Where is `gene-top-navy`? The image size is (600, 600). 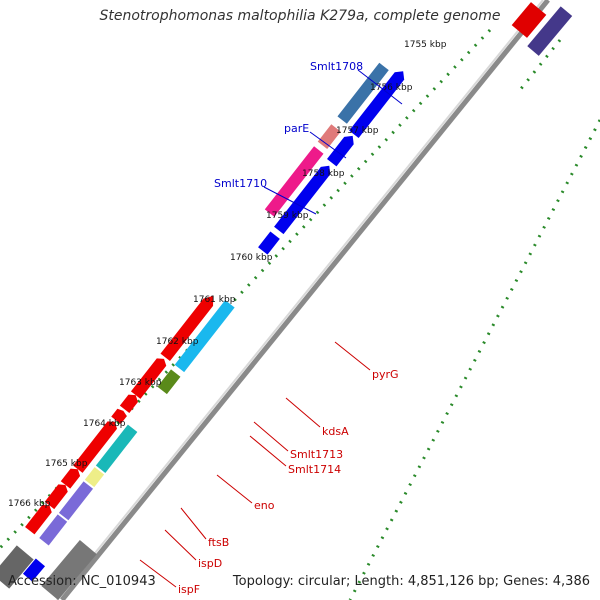 gene-top-navy is located at coordinates (550, 31).